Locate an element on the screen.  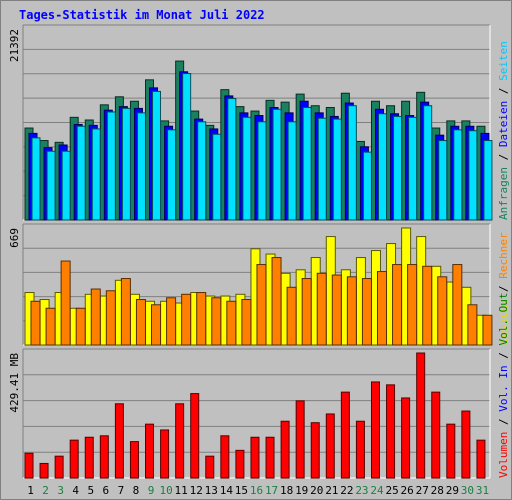
x-tick-day-6: 6 is located at coordinates (106, 490).